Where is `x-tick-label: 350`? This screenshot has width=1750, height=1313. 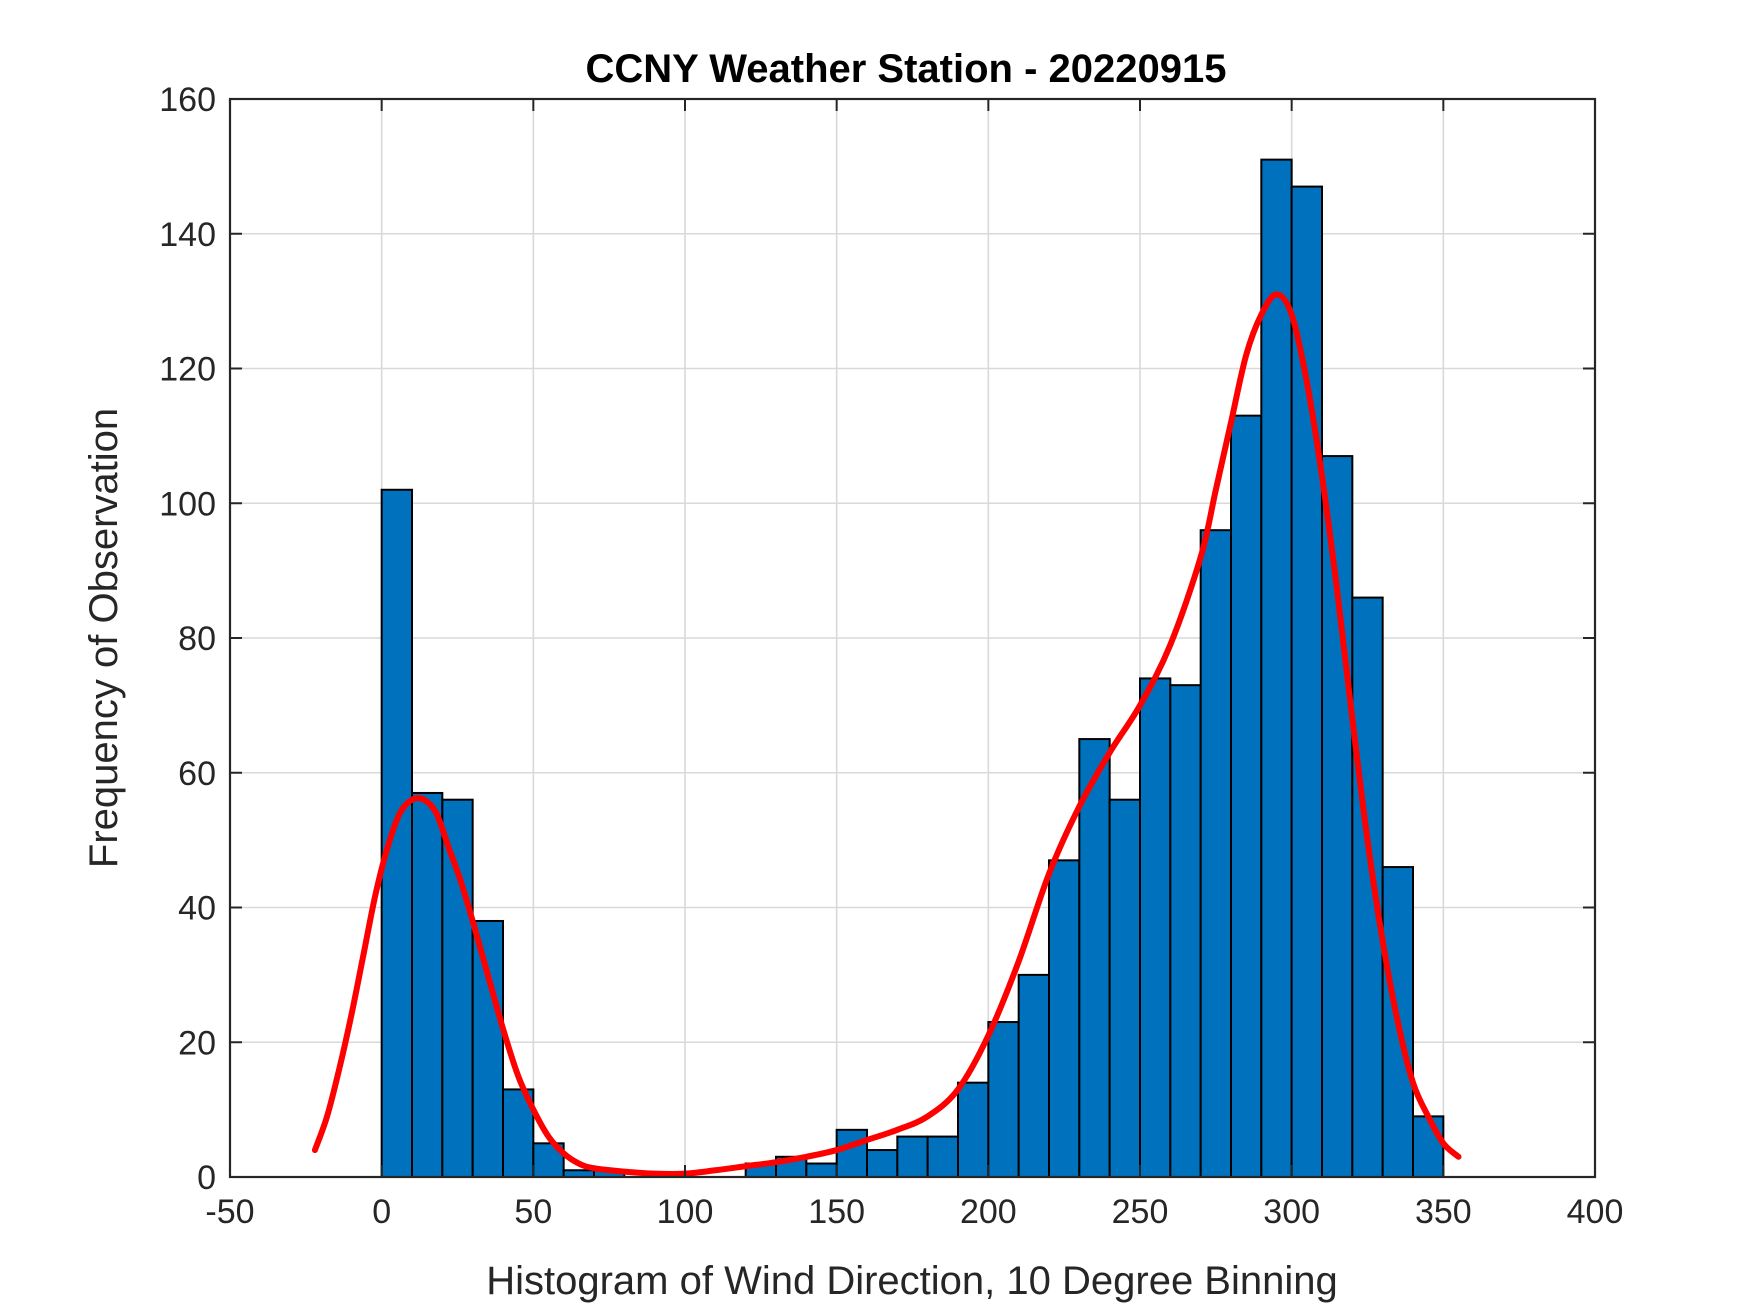 x-tick-label: 350 is located at coordinates (1443, 1212).